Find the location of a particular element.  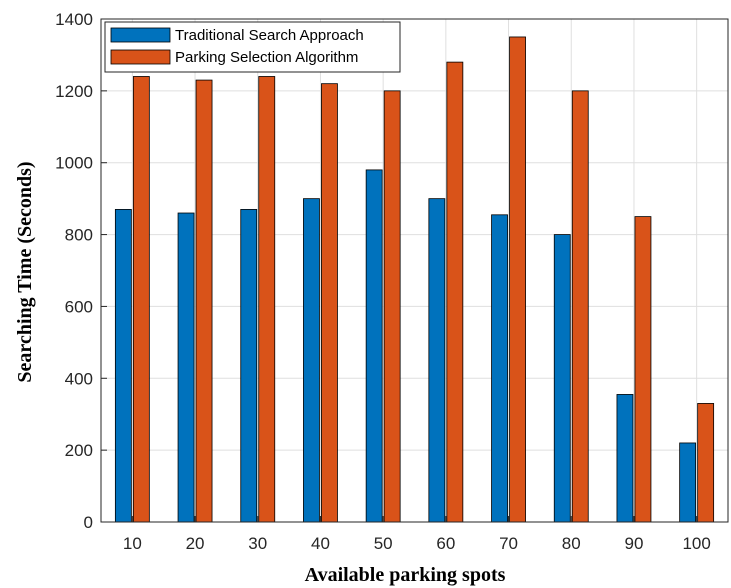

y-tick-label: 1000 is located at coordinates (74, 163).